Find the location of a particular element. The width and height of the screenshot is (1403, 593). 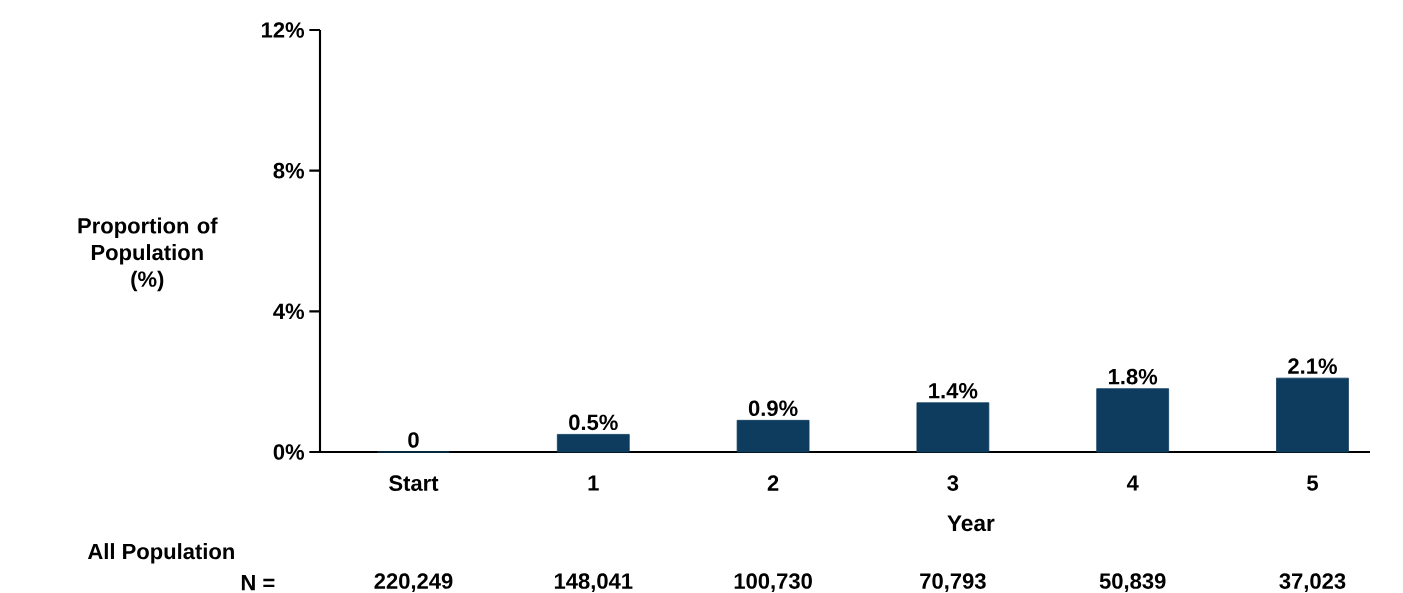

text: All Population is located at coordinates (160, 553).